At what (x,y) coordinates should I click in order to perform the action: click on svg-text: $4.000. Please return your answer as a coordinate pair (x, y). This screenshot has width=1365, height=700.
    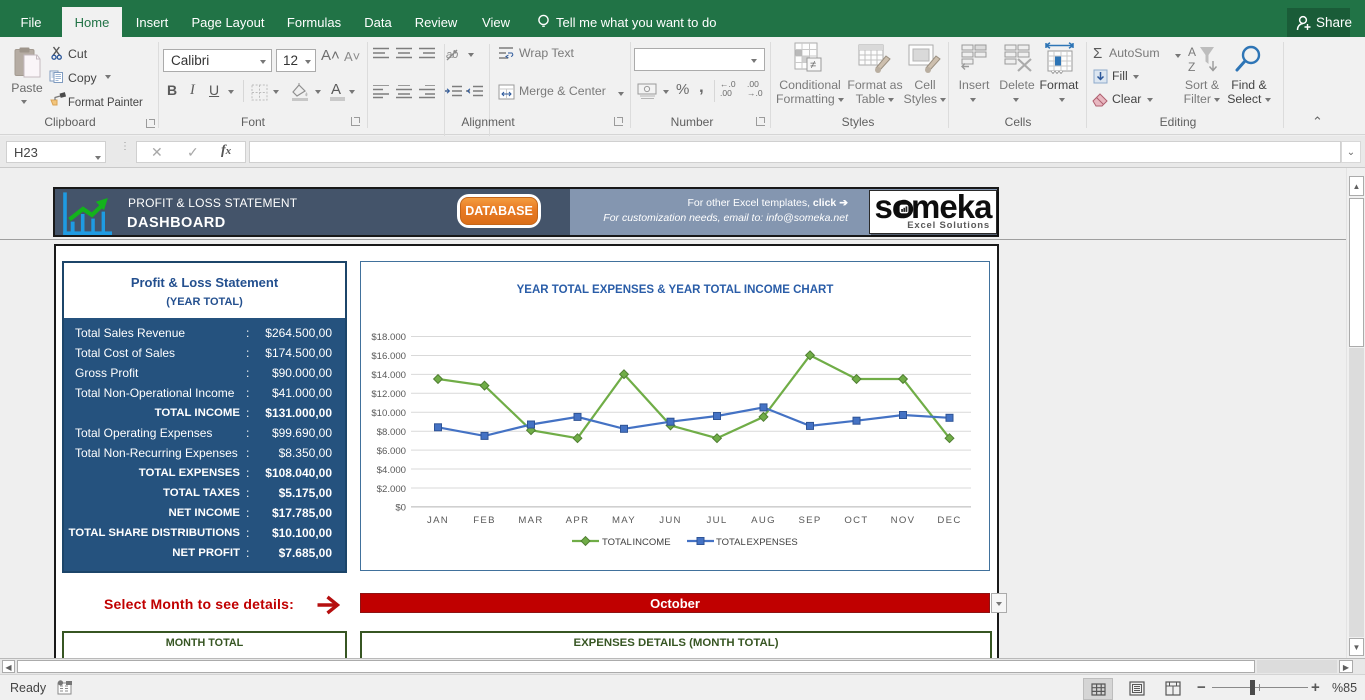
    Looking at the image, I should click on (391, 470).